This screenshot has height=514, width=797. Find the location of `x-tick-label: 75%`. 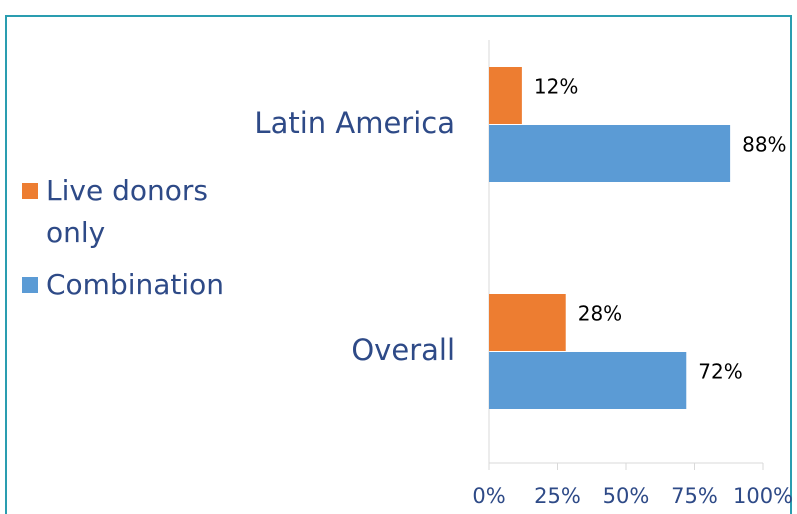

x-tick-label: 75% is located at coordinates (694, 496).